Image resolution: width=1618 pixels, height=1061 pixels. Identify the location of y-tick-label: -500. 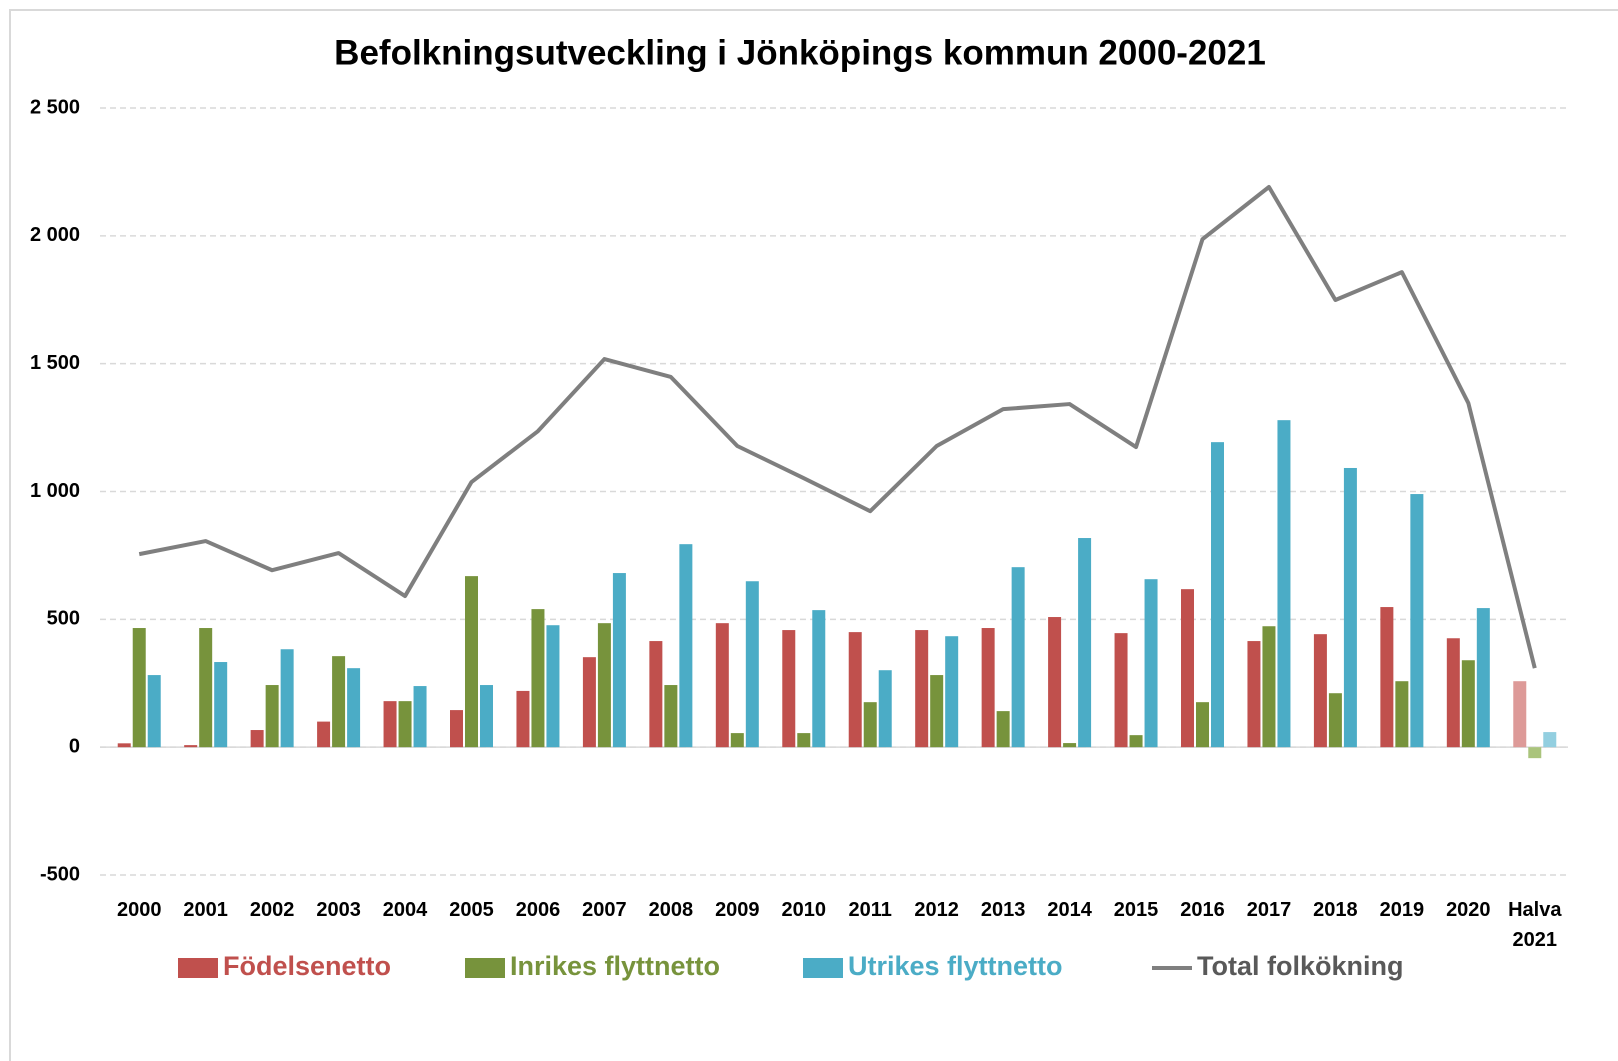
(60, 874).